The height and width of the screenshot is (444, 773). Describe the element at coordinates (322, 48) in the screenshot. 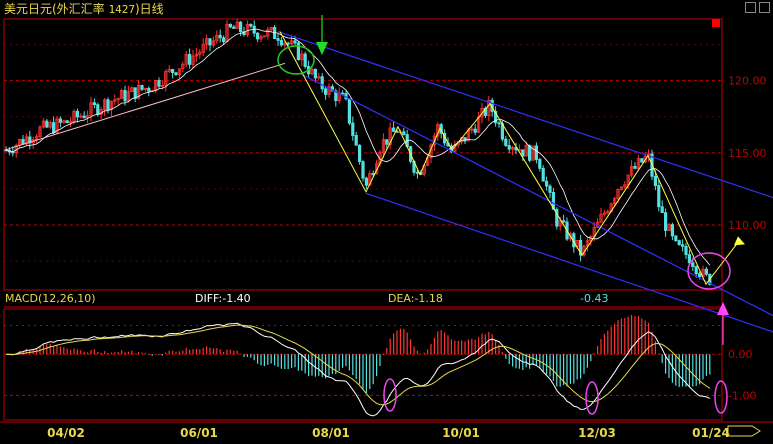

I see `down-arrow-icon` at that location.